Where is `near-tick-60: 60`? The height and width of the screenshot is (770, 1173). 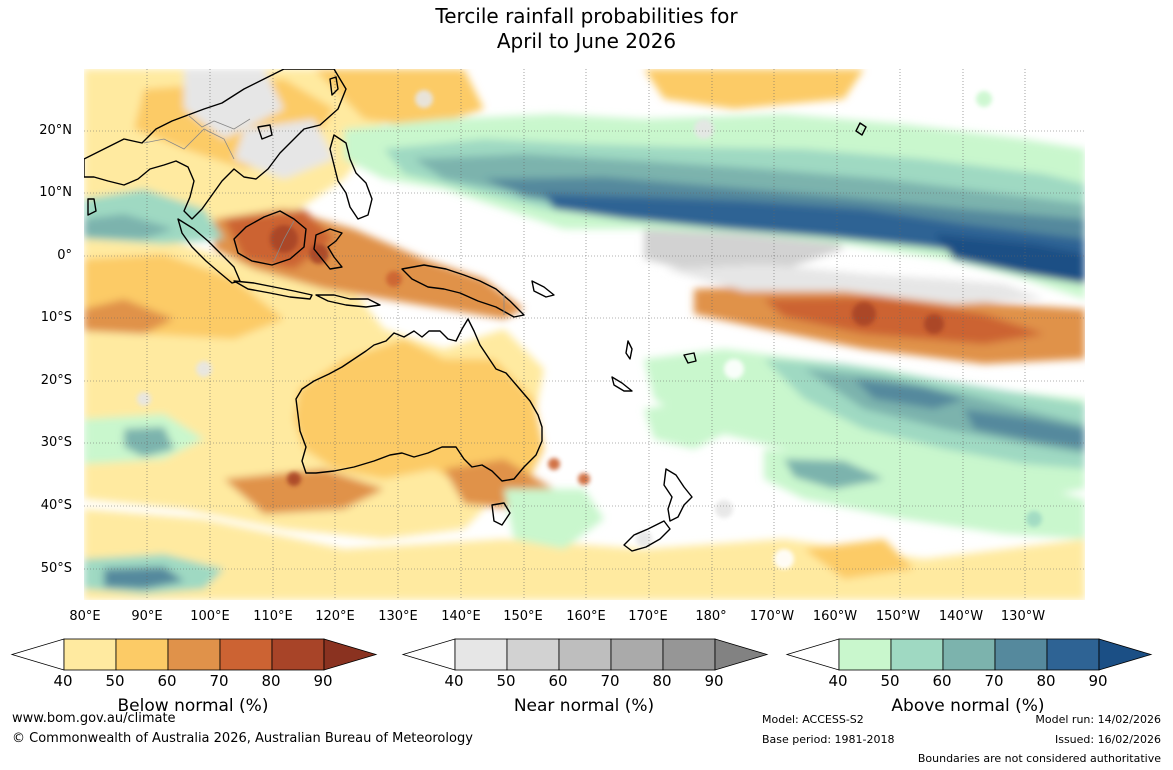
near-tick-60: 60 is located at coordinates (558, 681).